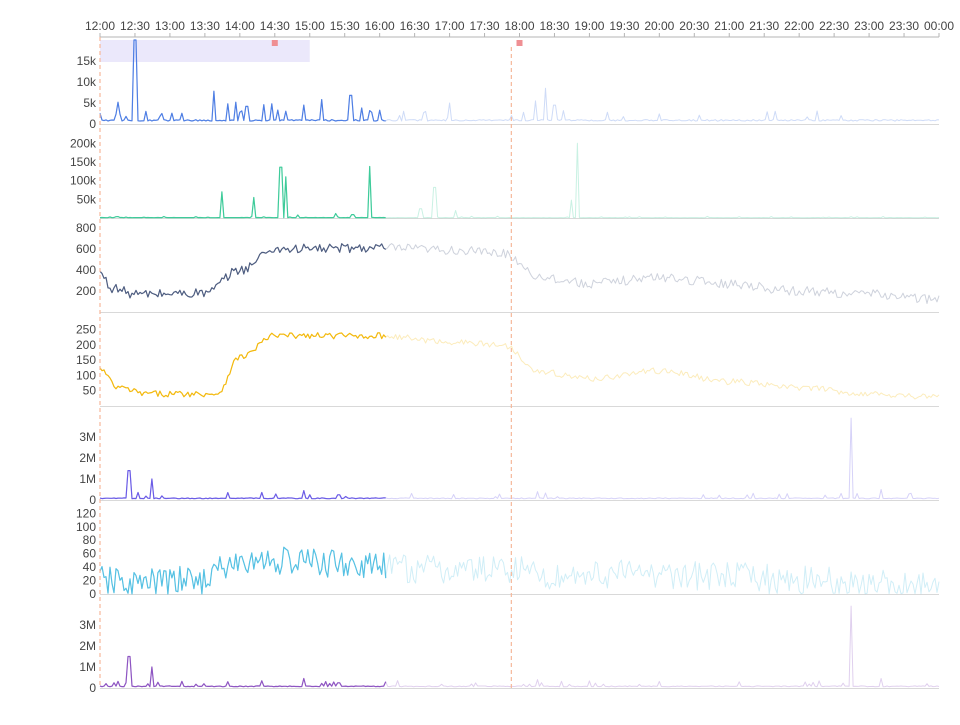 The width and height of the screenshot is (960, 725). Describe the element at coordinates (869, 26) in the screenshot. I see `x-tick-label: 23:00` at that location.